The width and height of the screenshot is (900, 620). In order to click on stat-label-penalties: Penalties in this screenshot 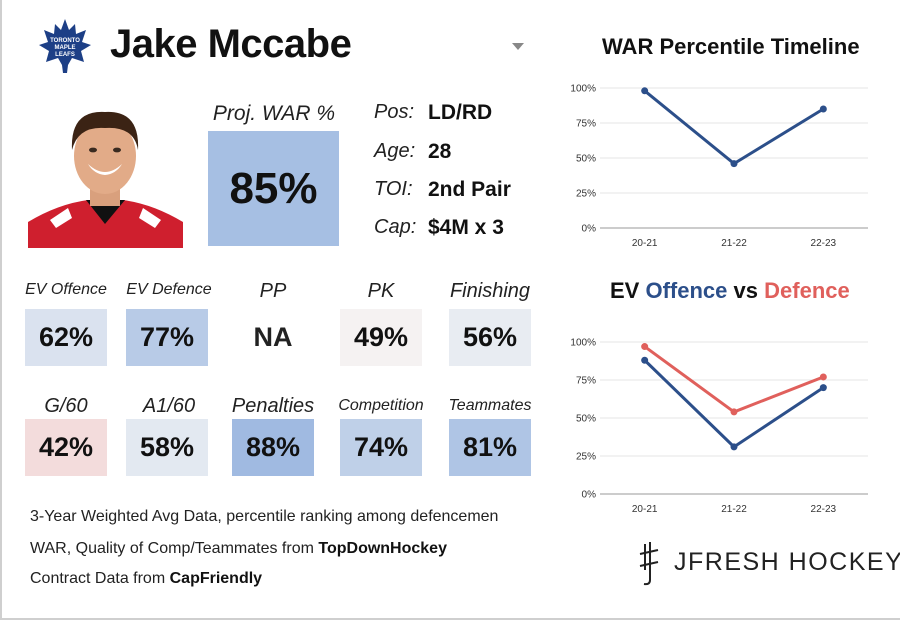, I will do `click(273, 406)`.